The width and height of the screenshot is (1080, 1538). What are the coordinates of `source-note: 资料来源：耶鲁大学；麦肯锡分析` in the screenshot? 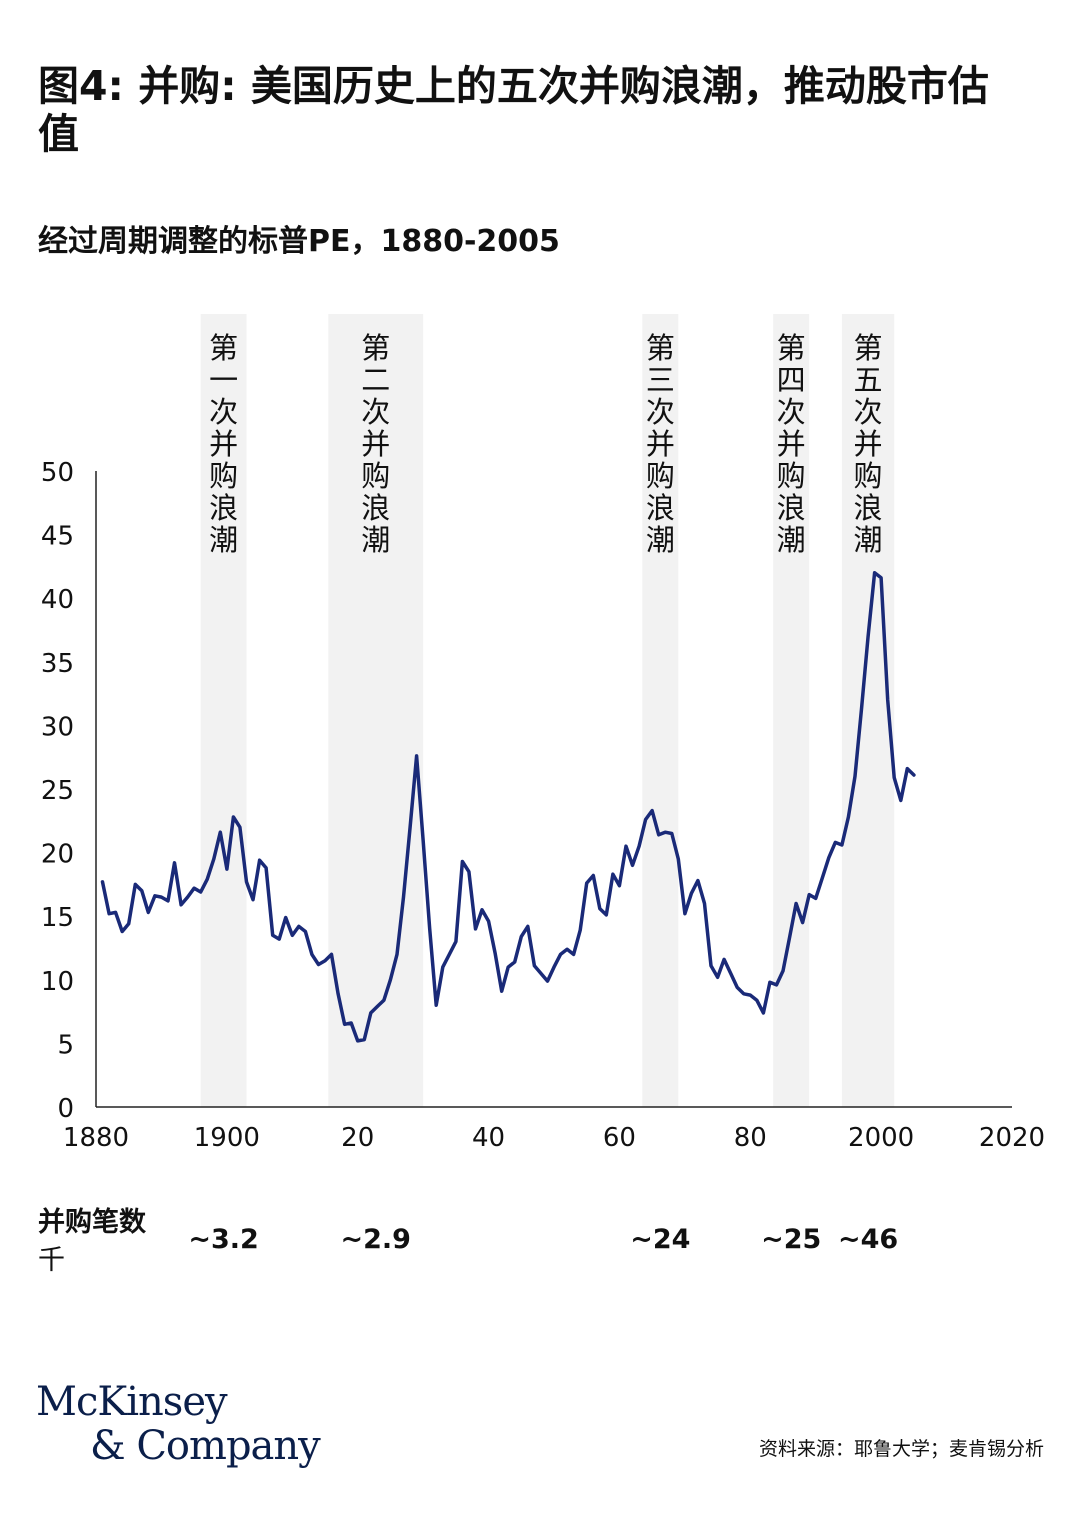 It's located at (901, 1449).